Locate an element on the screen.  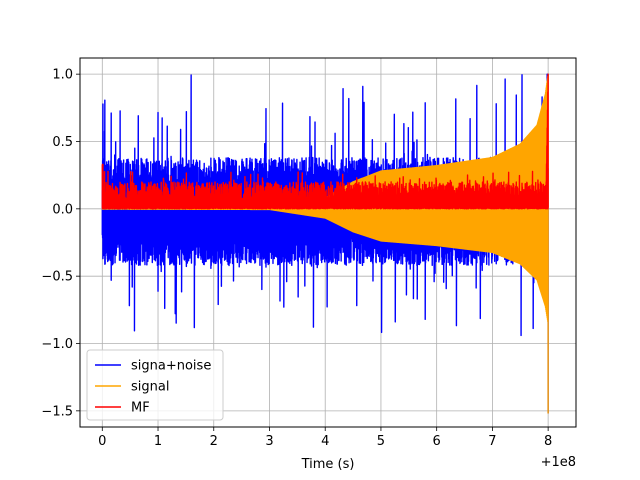
x-tick-label: 8 is located at coordinates (548, 441).